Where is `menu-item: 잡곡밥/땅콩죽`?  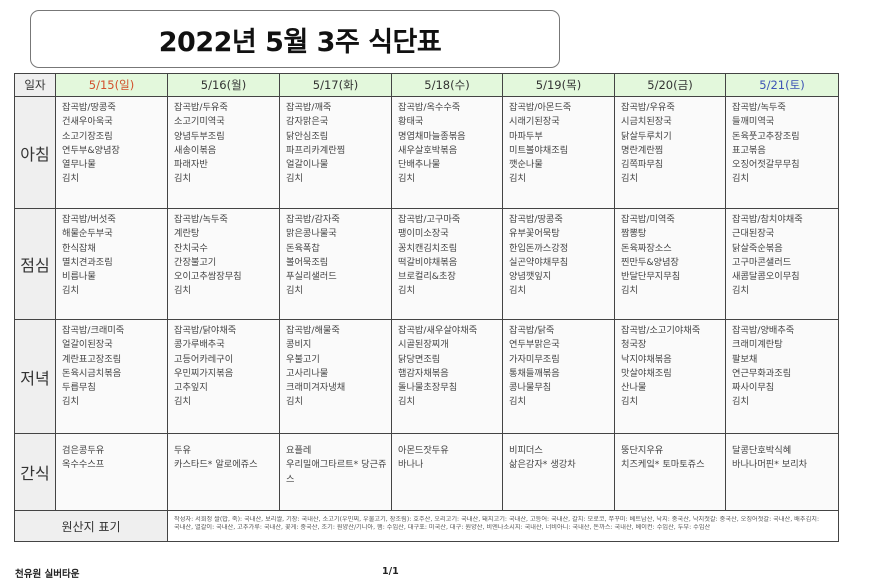 menu-item: 잡곡밥/땅콩죽 is located at coordinates (536, 219).